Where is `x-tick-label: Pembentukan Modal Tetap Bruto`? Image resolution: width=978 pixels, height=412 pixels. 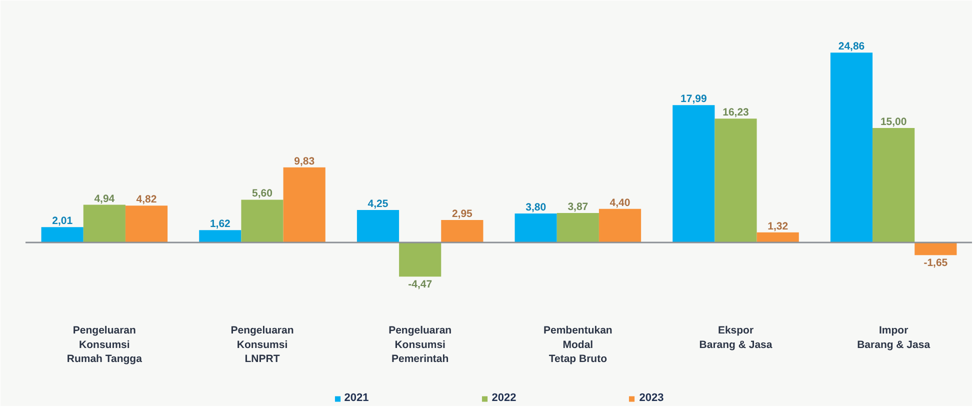
x-tick-label: Pembentukan Modal Tetap Bruto is located at coordinates (577, 345).